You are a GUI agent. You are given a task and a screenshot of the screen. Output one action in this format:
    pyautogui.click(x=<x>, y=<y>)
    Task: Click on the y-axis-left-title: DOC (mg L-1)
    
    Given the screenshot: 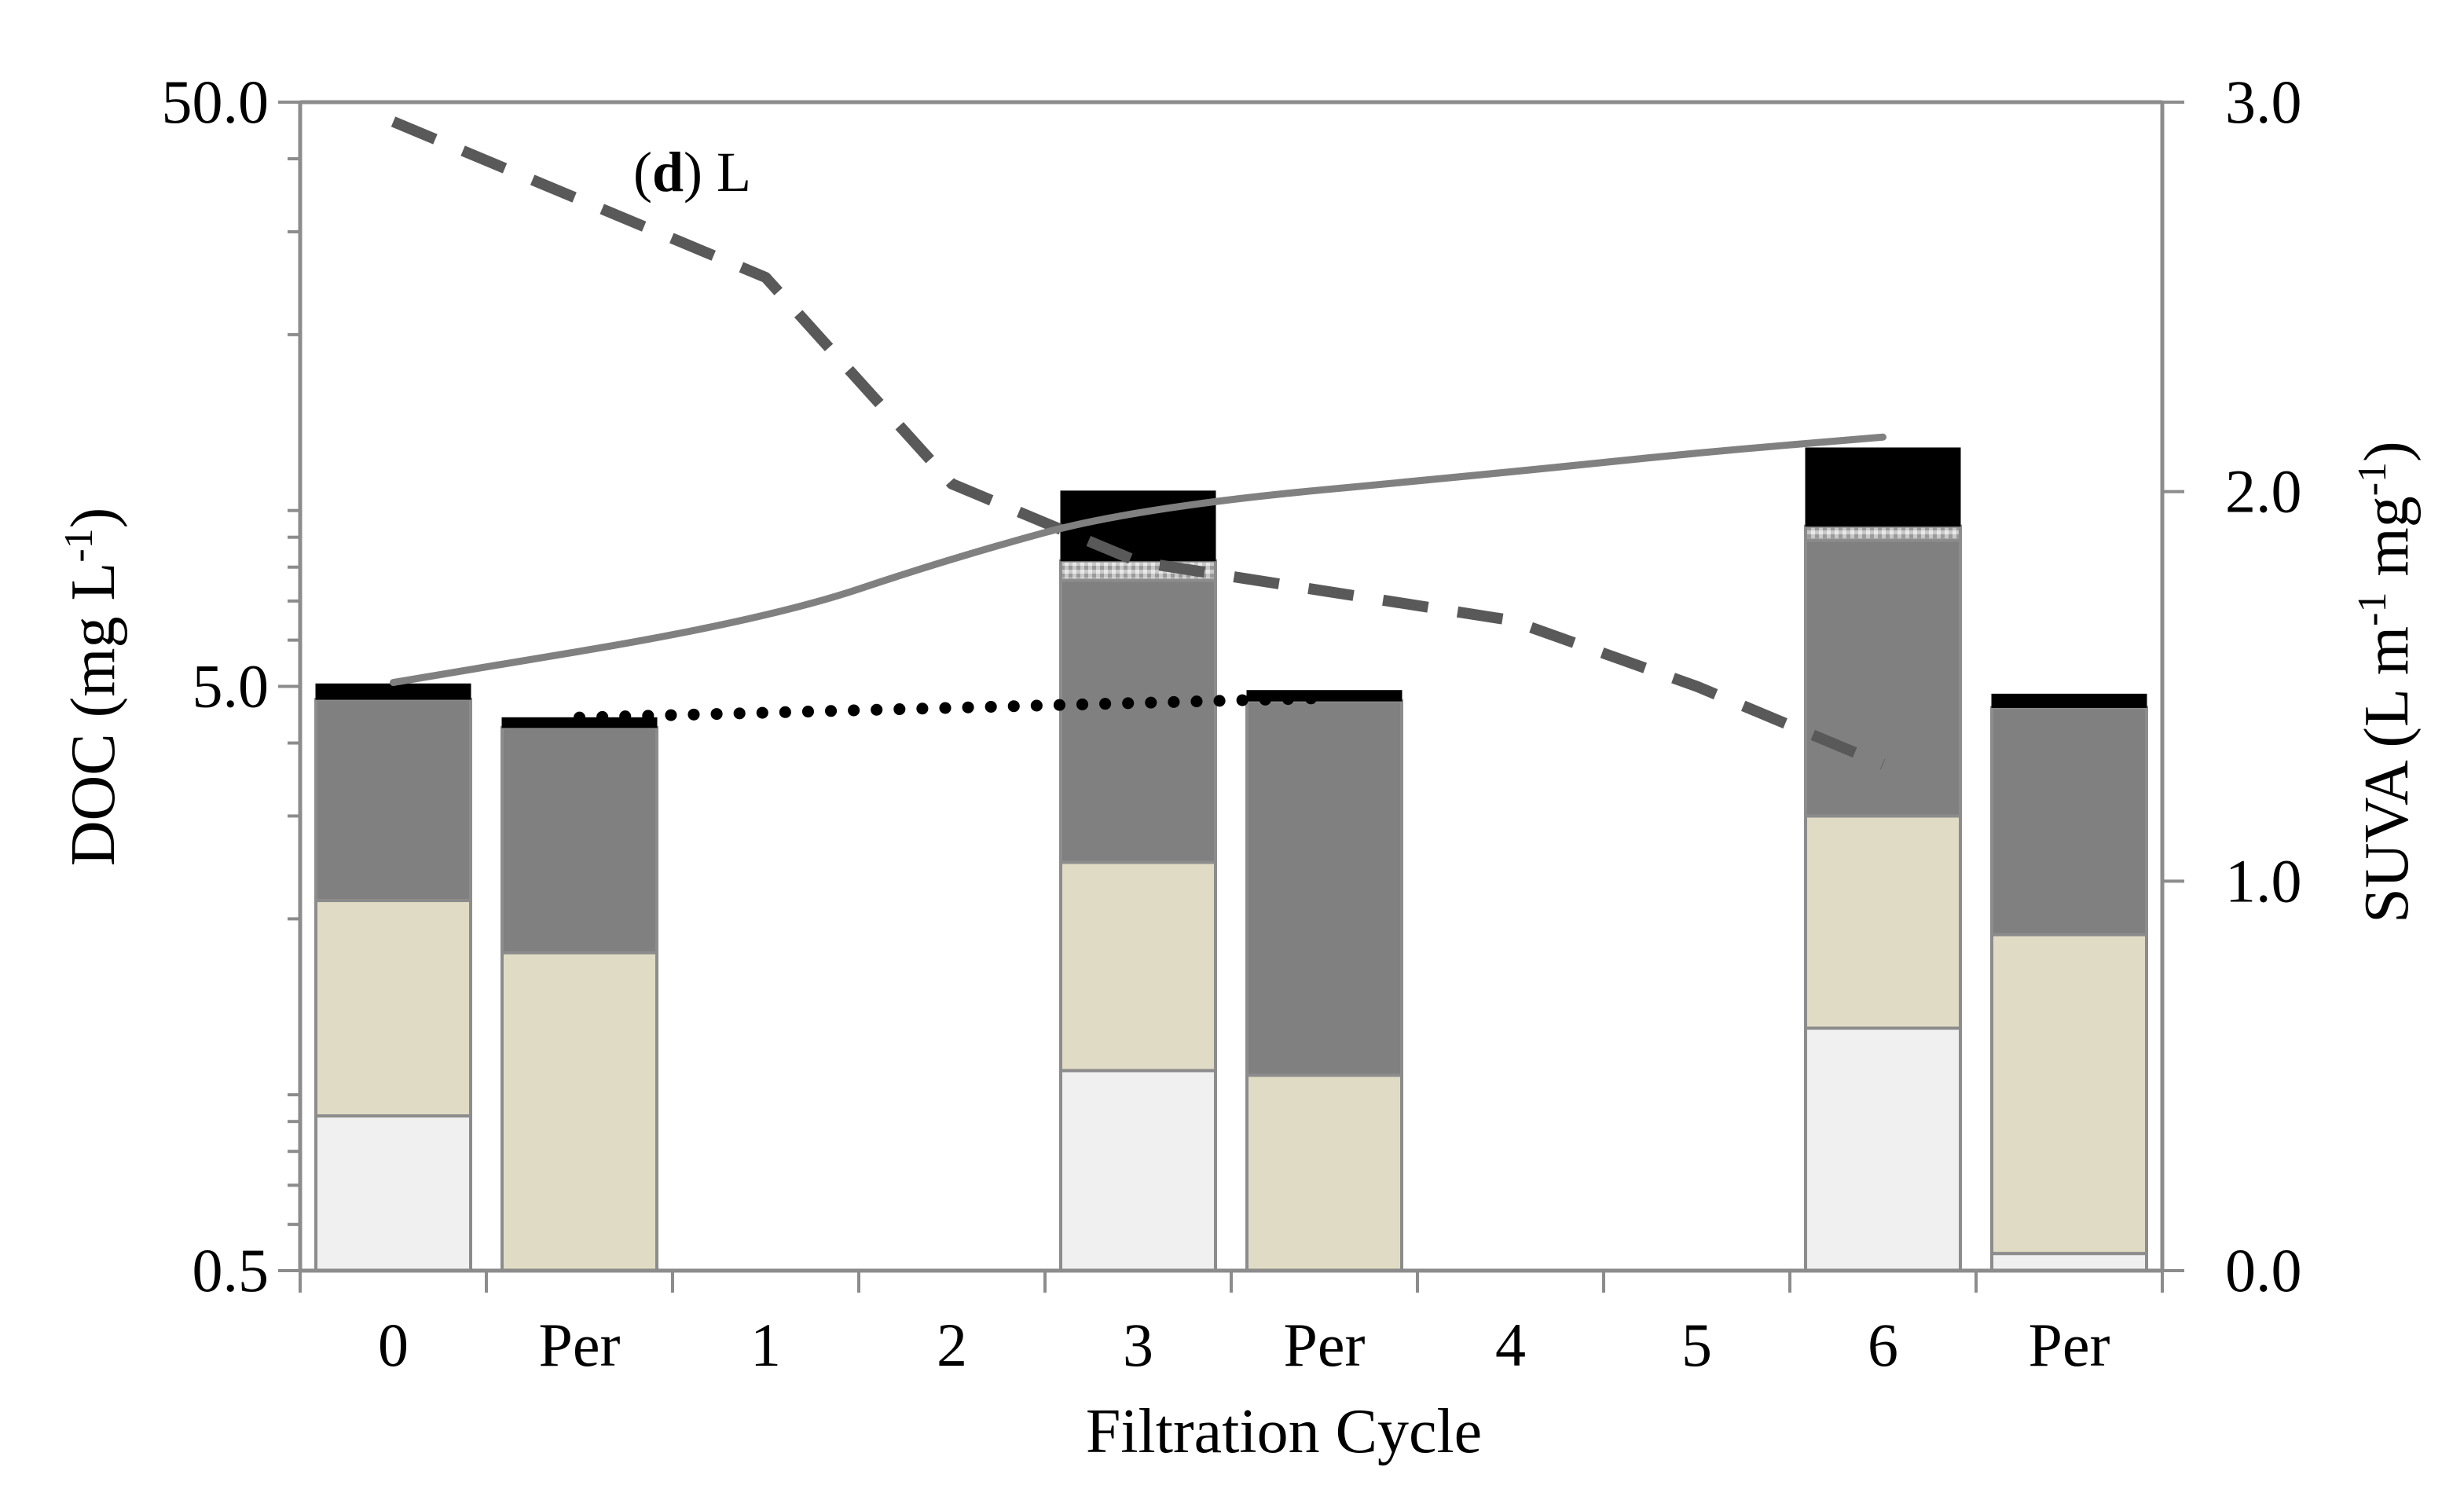 What is the action you would take?
    pyautogui.click(x=92, y=687)
    